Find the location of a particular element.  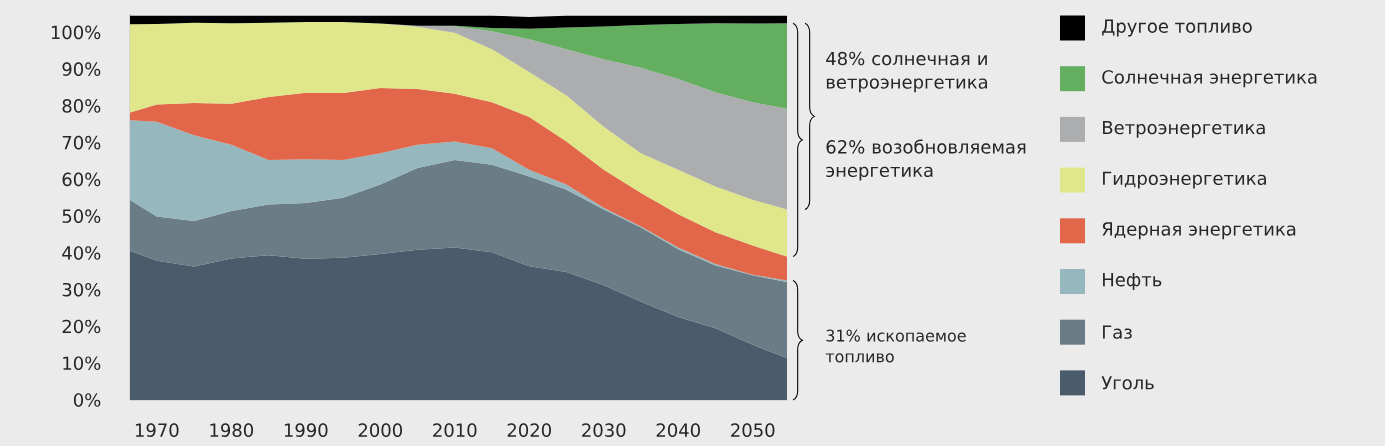

legend-label: Солнечная энергетика is located at coordinates (1209, 79).